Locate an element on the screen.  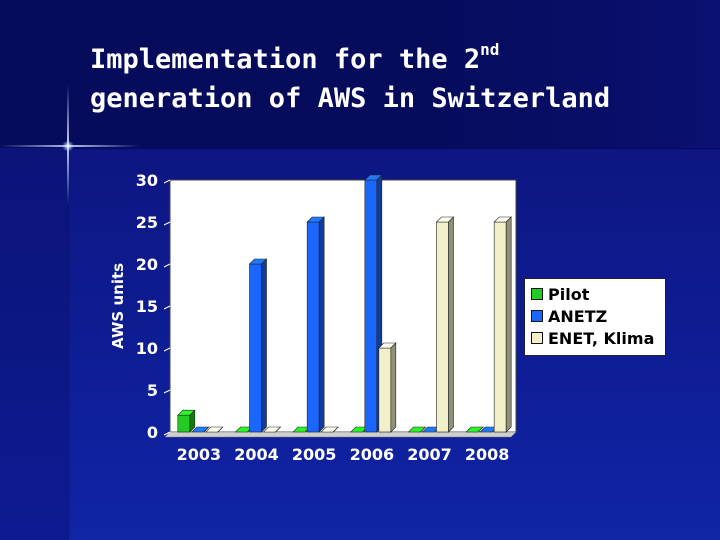
title-superscript: nd is located at coordinates (490, 49).